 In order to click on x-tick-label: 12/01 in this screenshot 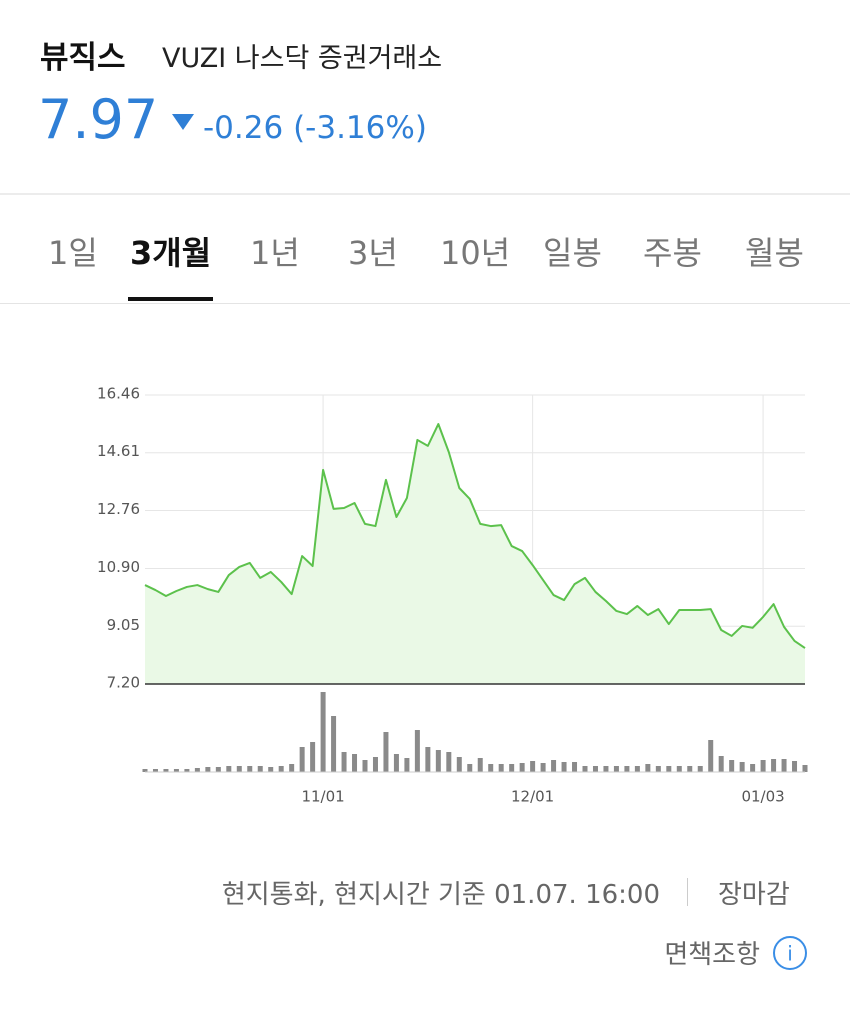, I will do `click(532, 797)`.